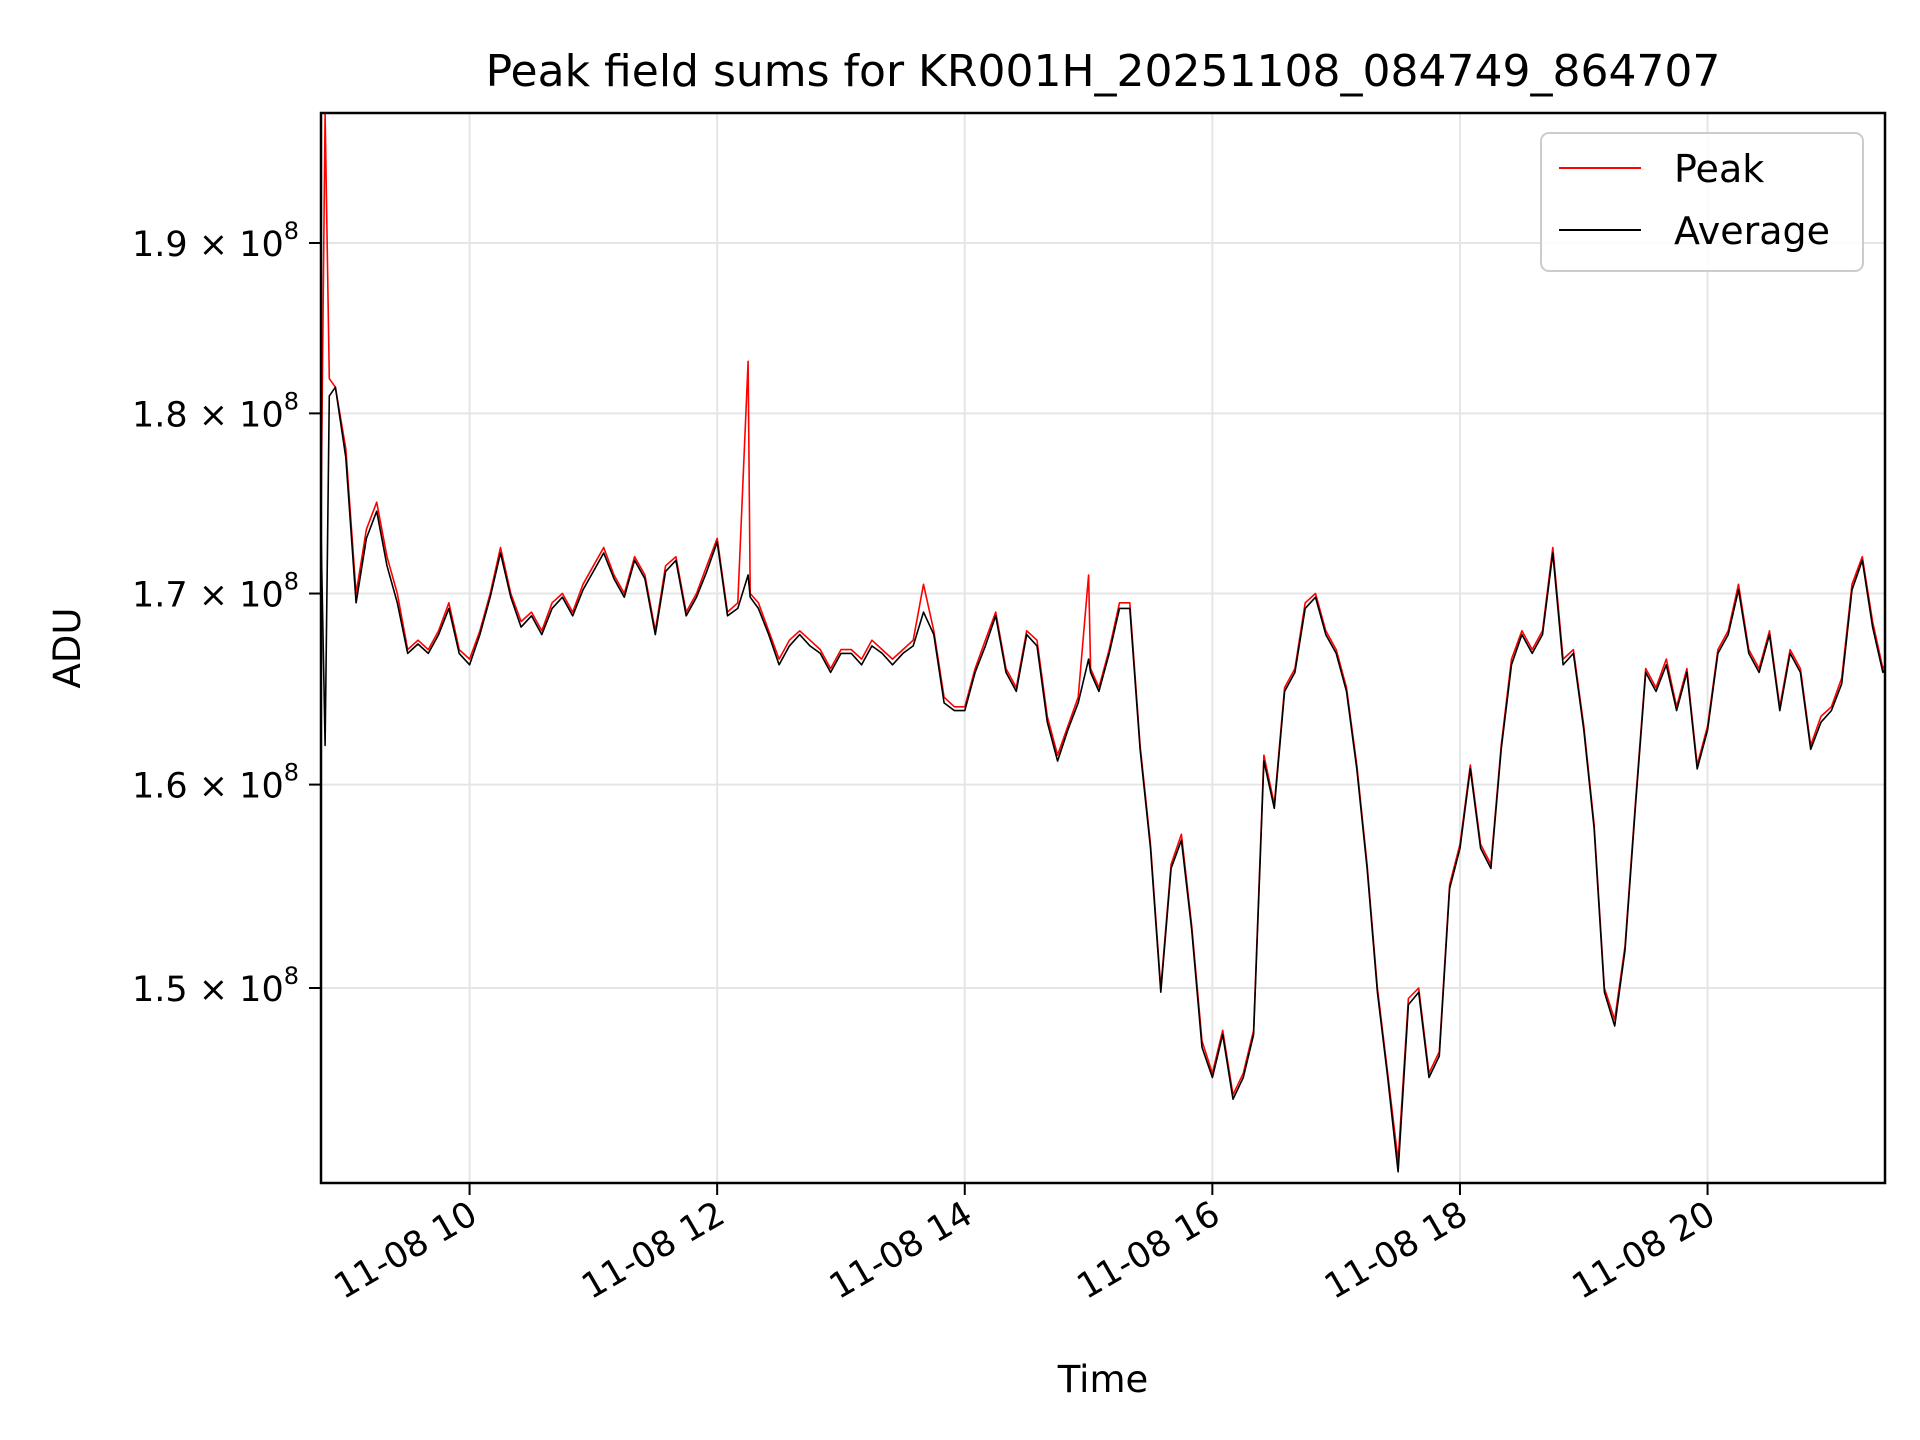 Image resolution: width=1920 pixels, height=1440 pixels. I want to click on legend: Peak Average, so click(1702, 202).